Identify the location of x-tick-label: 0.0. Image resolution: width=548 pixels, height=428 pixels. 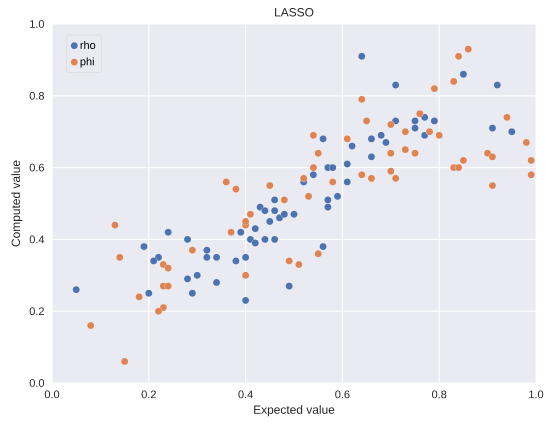
(52, 394).